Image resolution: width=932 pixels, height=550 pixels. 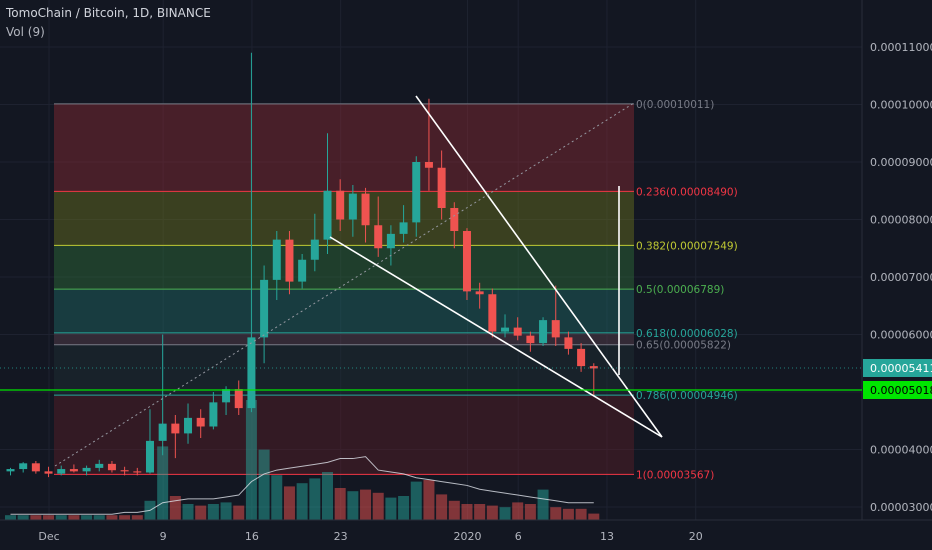 I want to click on x-tick-label: 23, so click(x=341, y=536).